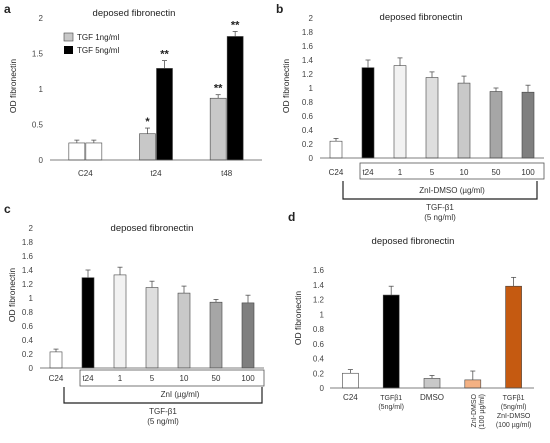  What do you see at coordinates (319, 373) in the screenshot?
I see `panel-d-y-tick-label: 0.2` at bounding box center [319, 373].